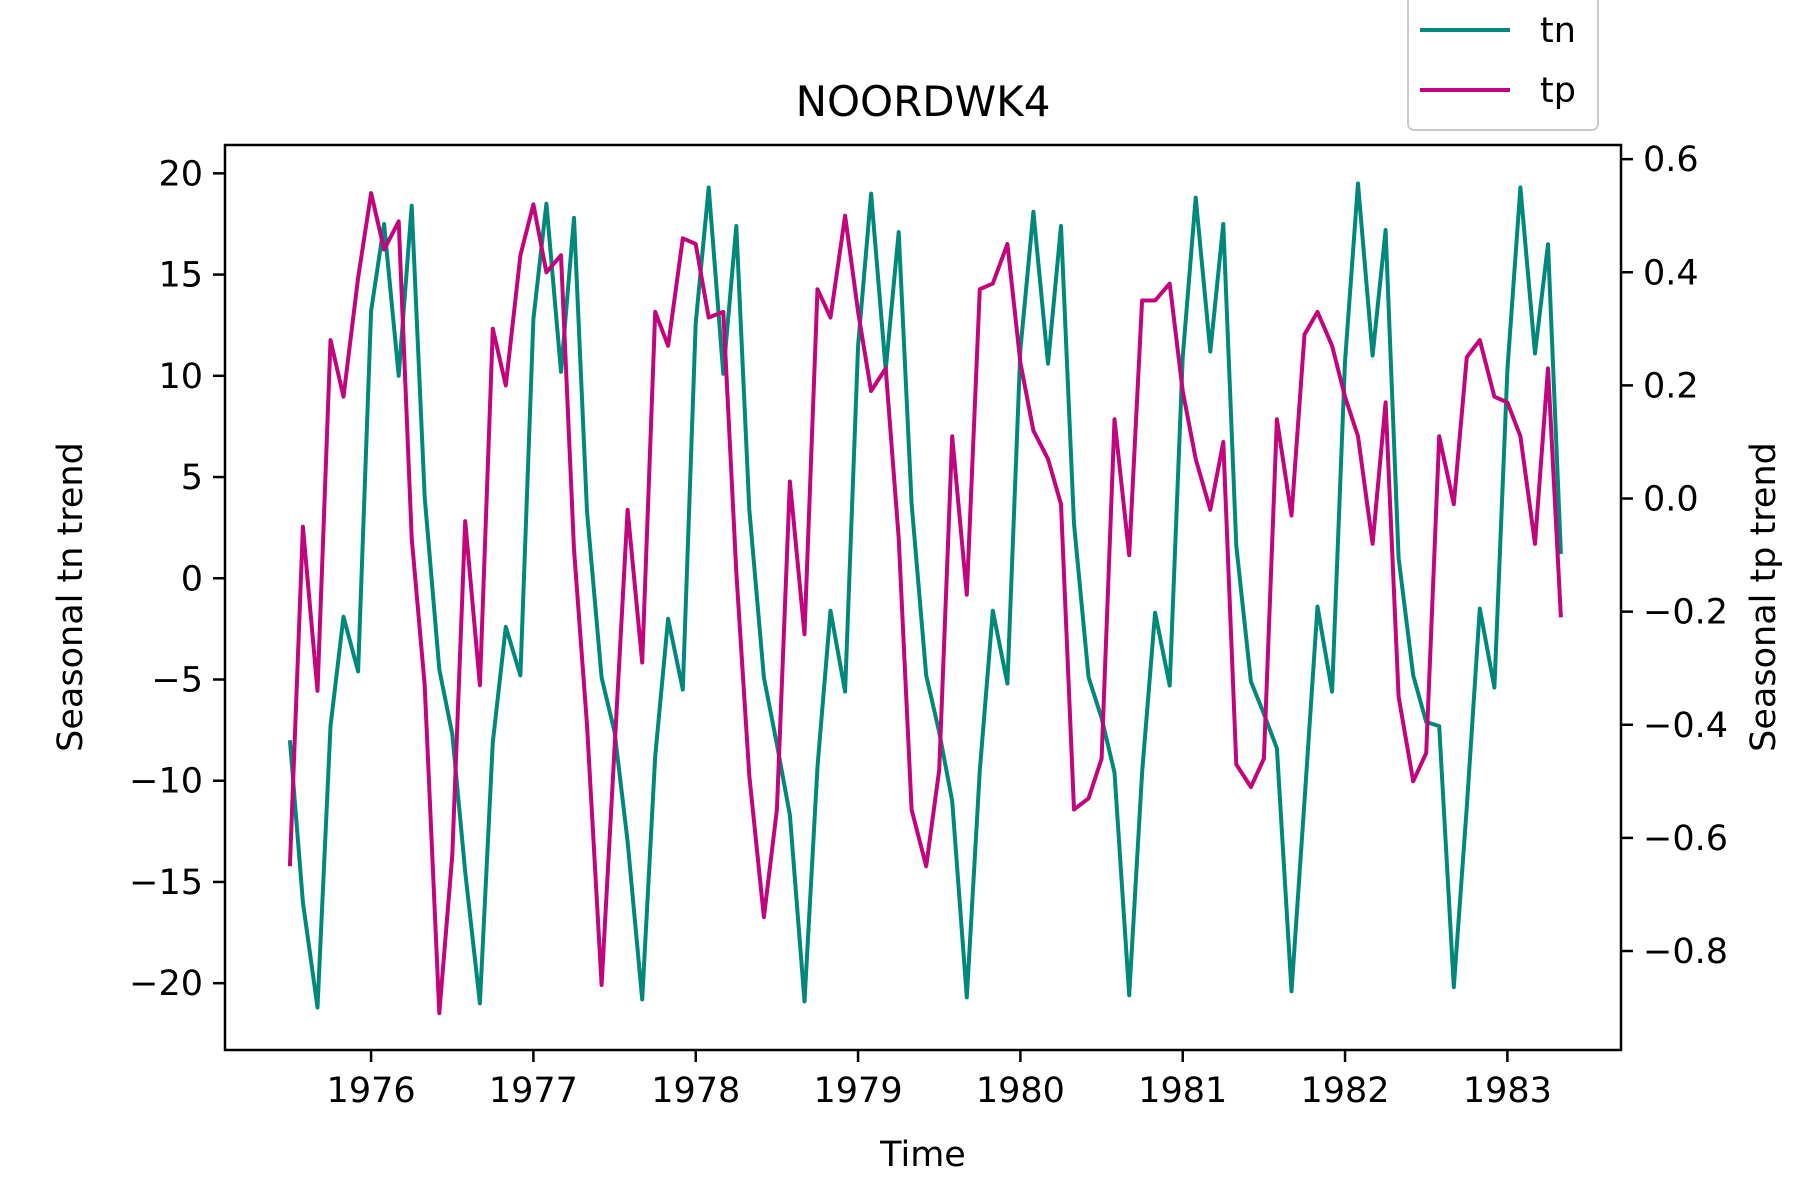 The height and width of the screenshot is (1200, 1800). I want to click on x-tick-label: 1977, so click(533, 1091).